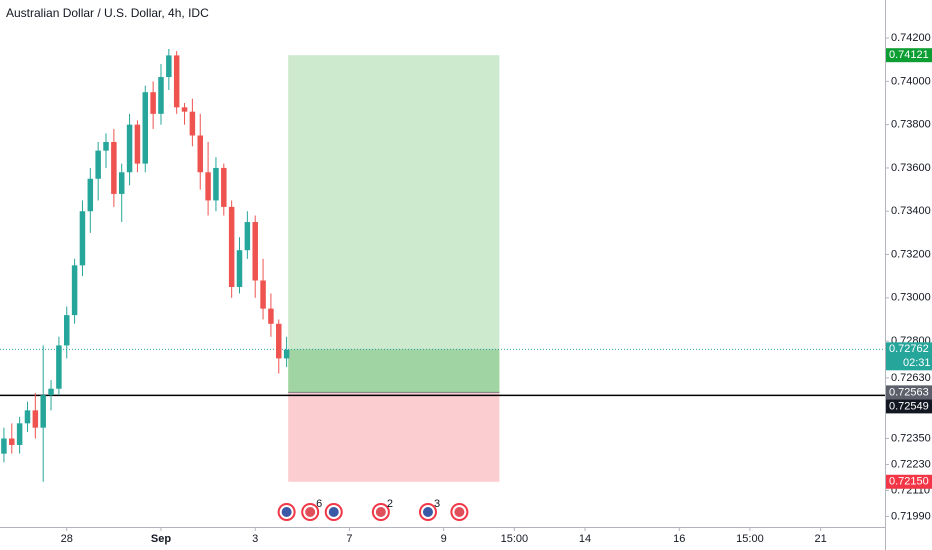 Image resolution: width=932 pixels, height=550 pixels. I want to click on x-tick-label: 21, so click(820, 539).